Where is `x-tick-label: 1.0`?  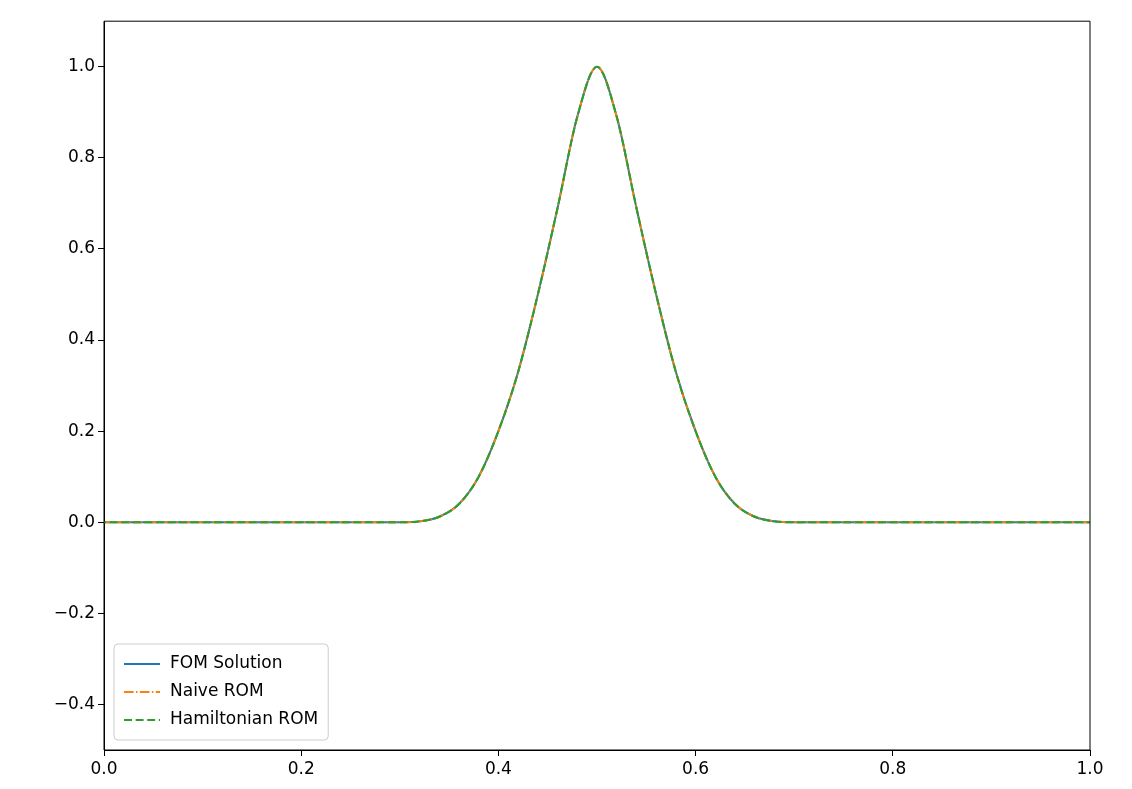 x-tick-label: 1.0 is located at coordinates (1090, 767).